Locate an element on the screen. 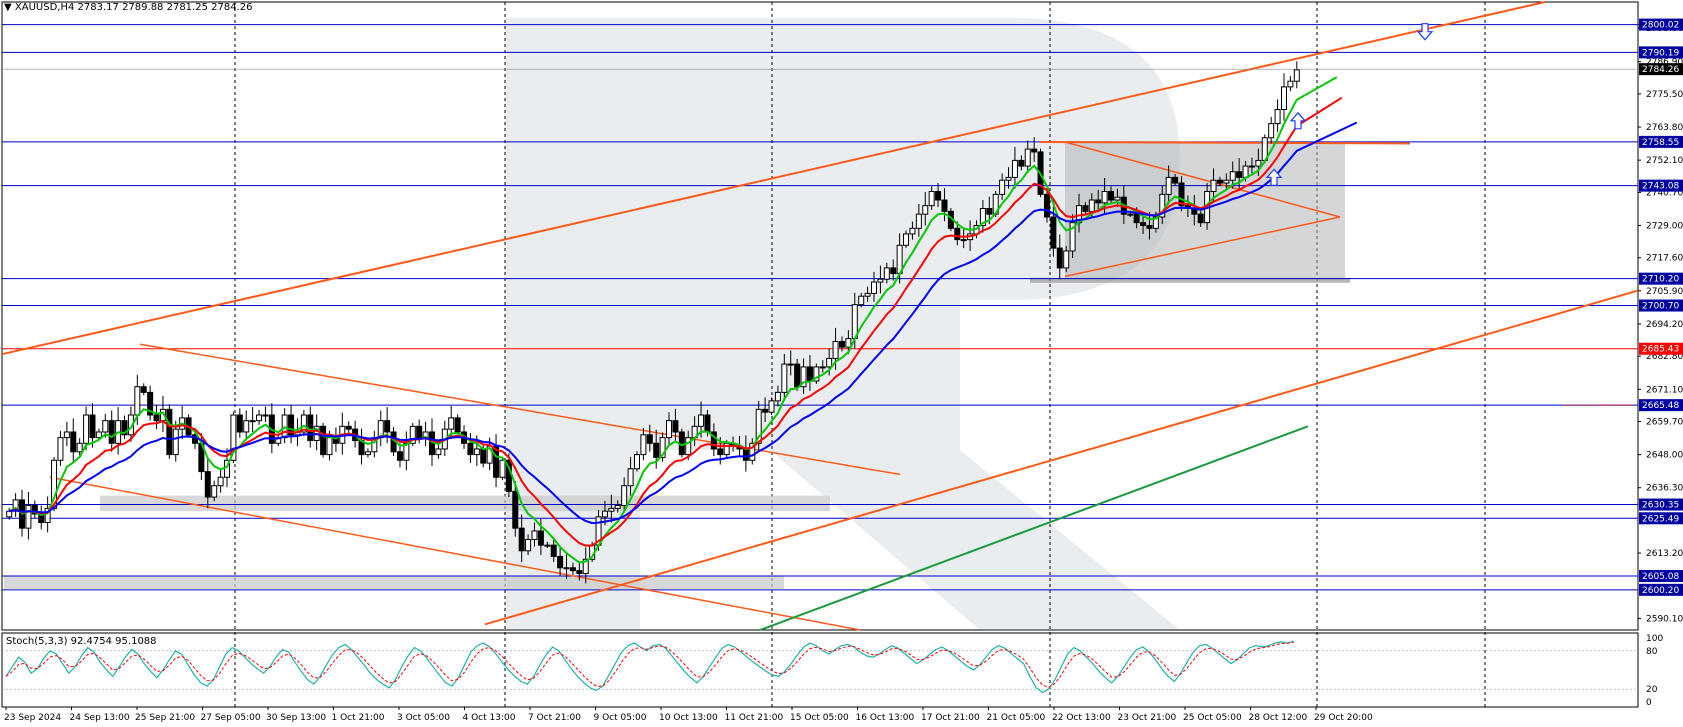 This screenshot has height=727, width=1683. price-axis-label: 2682.80 is located at coordinates (1664, 357).